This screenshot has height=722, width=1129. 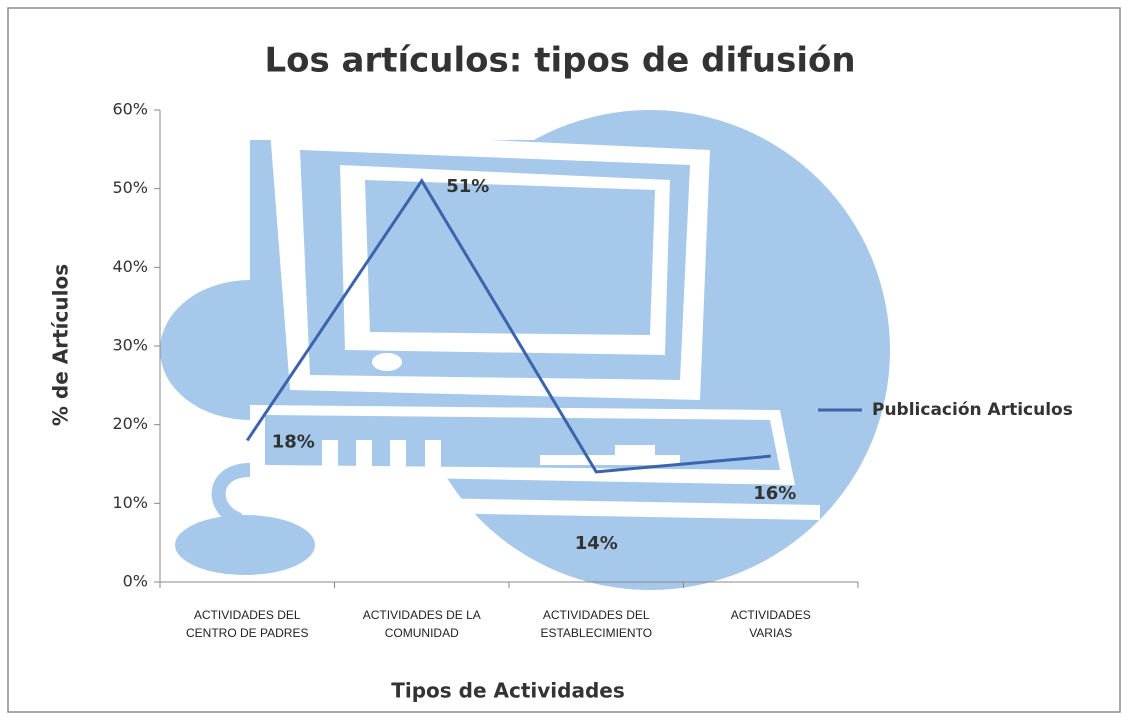 I want to click on data-label: 16%, so click(x=774, y=493).